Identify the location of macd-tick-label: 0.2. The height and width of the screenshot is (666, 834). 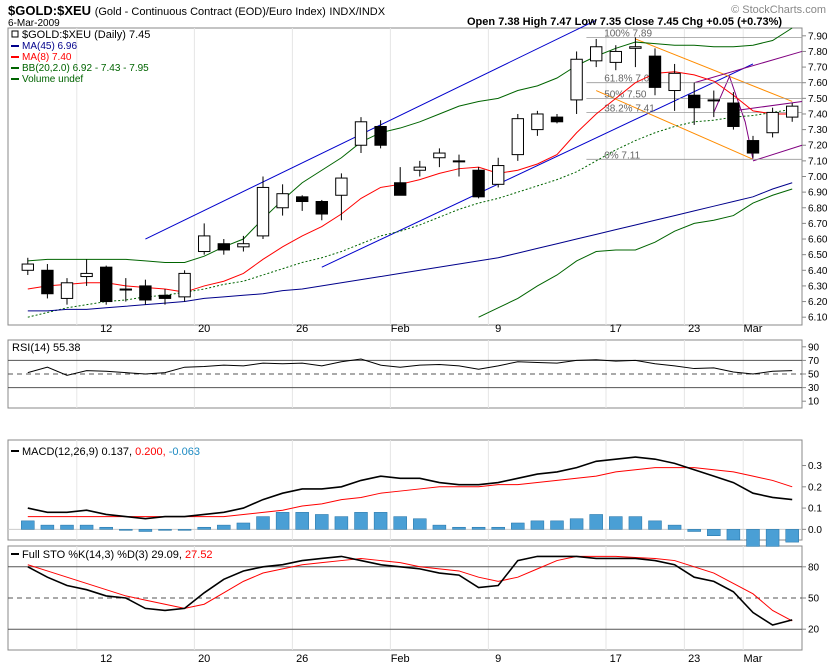
(815, 487).